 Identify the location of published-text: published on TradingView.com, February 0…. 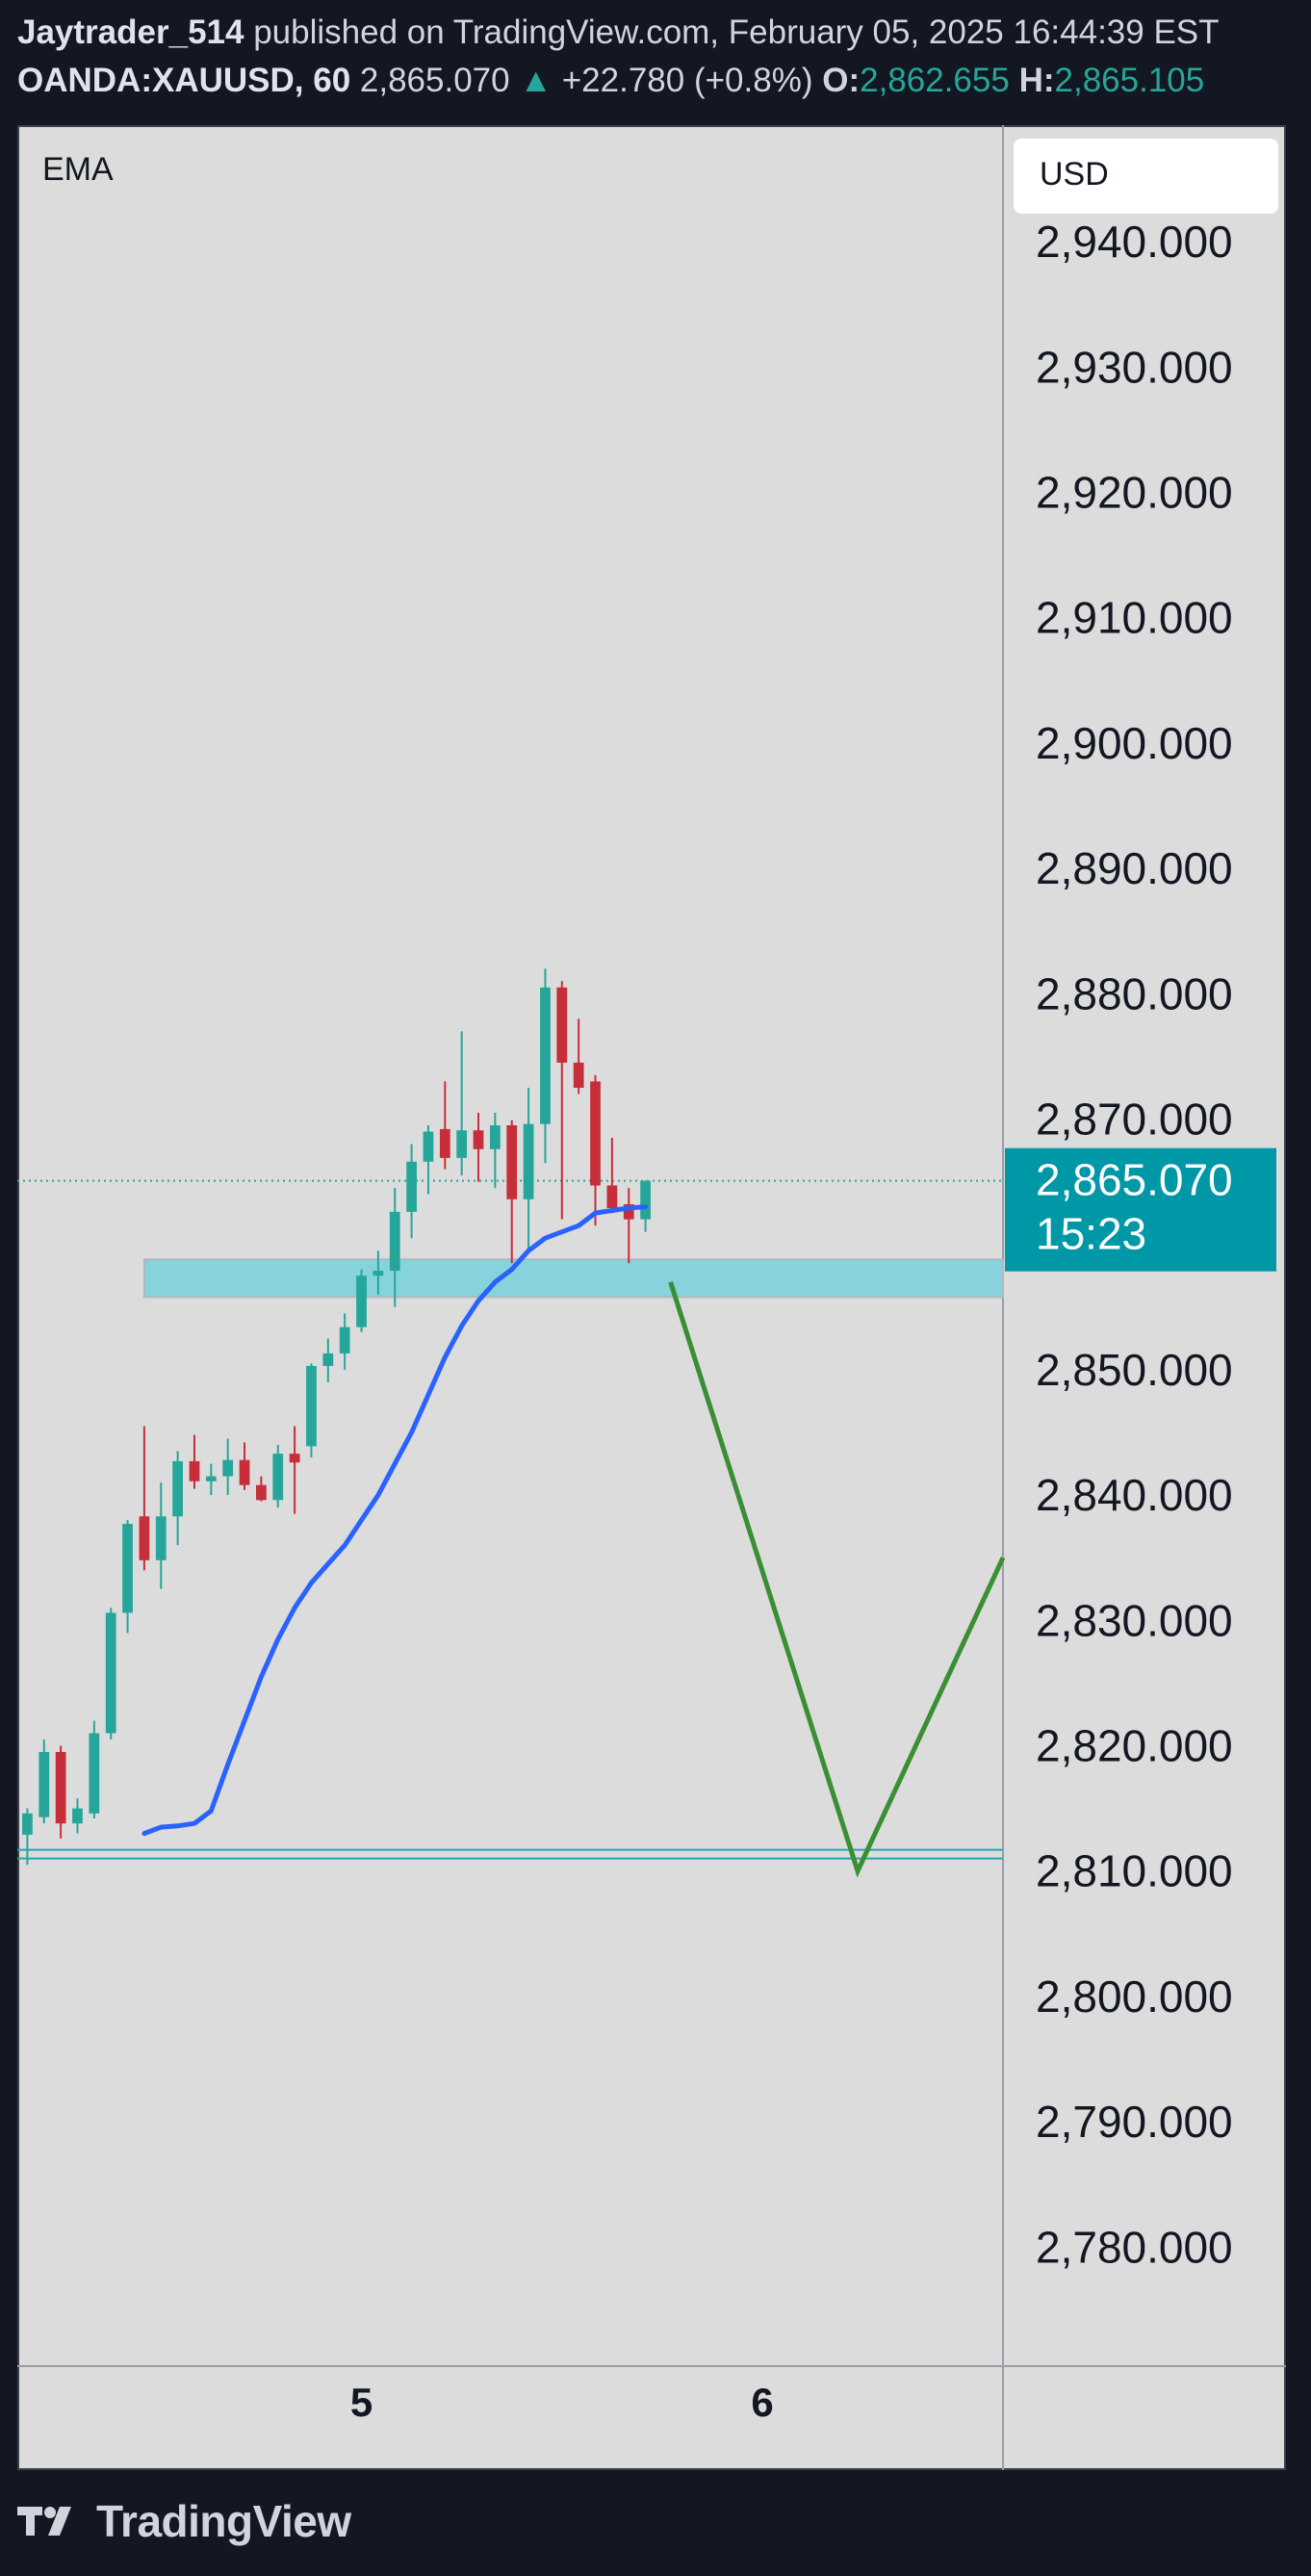
(736, 32).